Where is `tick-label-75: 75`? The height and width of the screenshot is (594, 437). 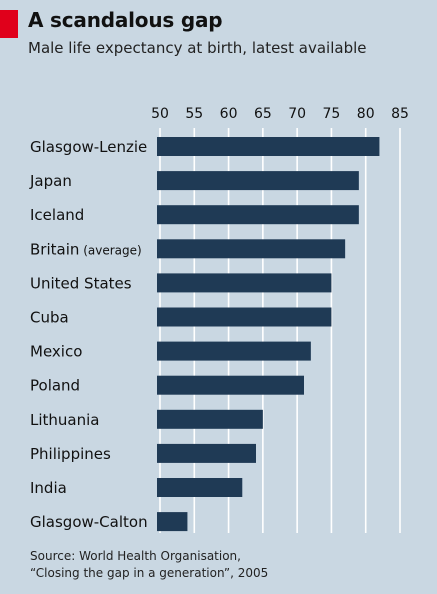
tick-label-75: 75 is located at coordinates (332, 114).